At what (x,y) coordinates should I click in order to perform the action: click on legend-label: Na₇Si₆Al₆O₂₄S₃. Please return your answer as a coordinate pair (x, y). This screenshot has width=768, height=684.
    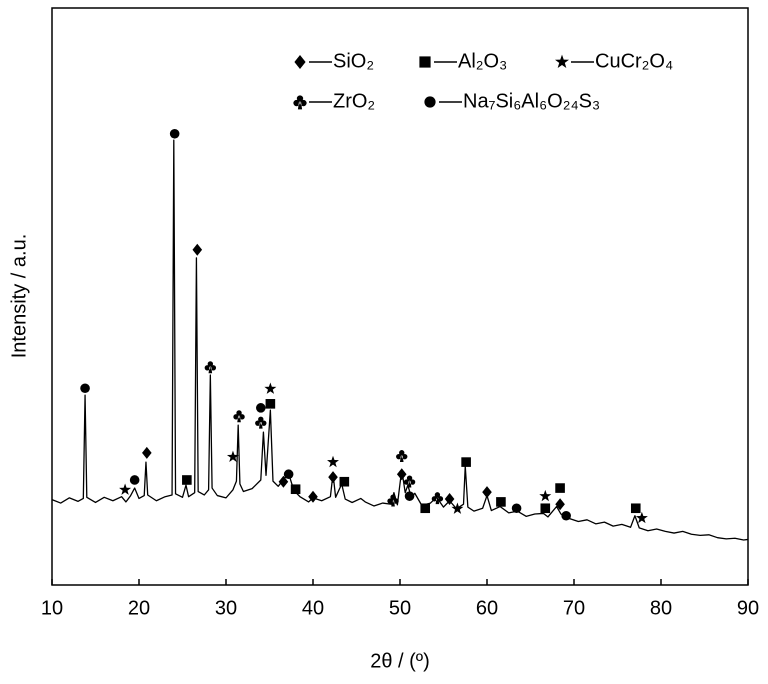
    Looking at the image, I should click on (531, 101).